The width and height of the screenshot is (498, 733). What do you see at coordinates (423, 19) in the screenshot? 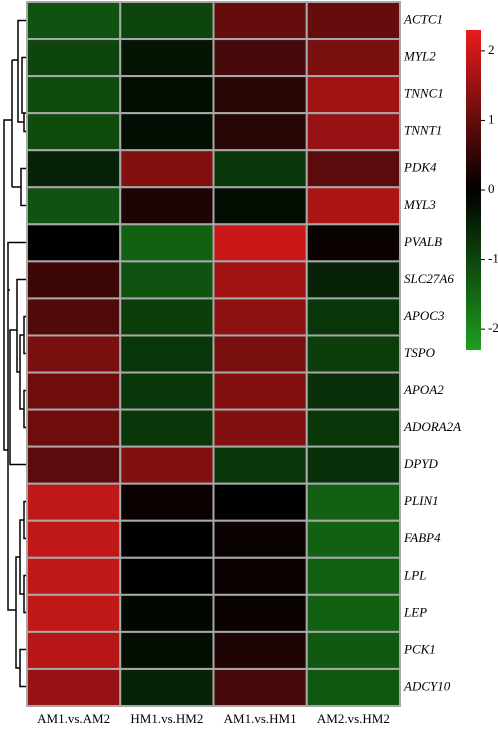
I see `row-label: ACTC1` at bounding box center [423, 19].